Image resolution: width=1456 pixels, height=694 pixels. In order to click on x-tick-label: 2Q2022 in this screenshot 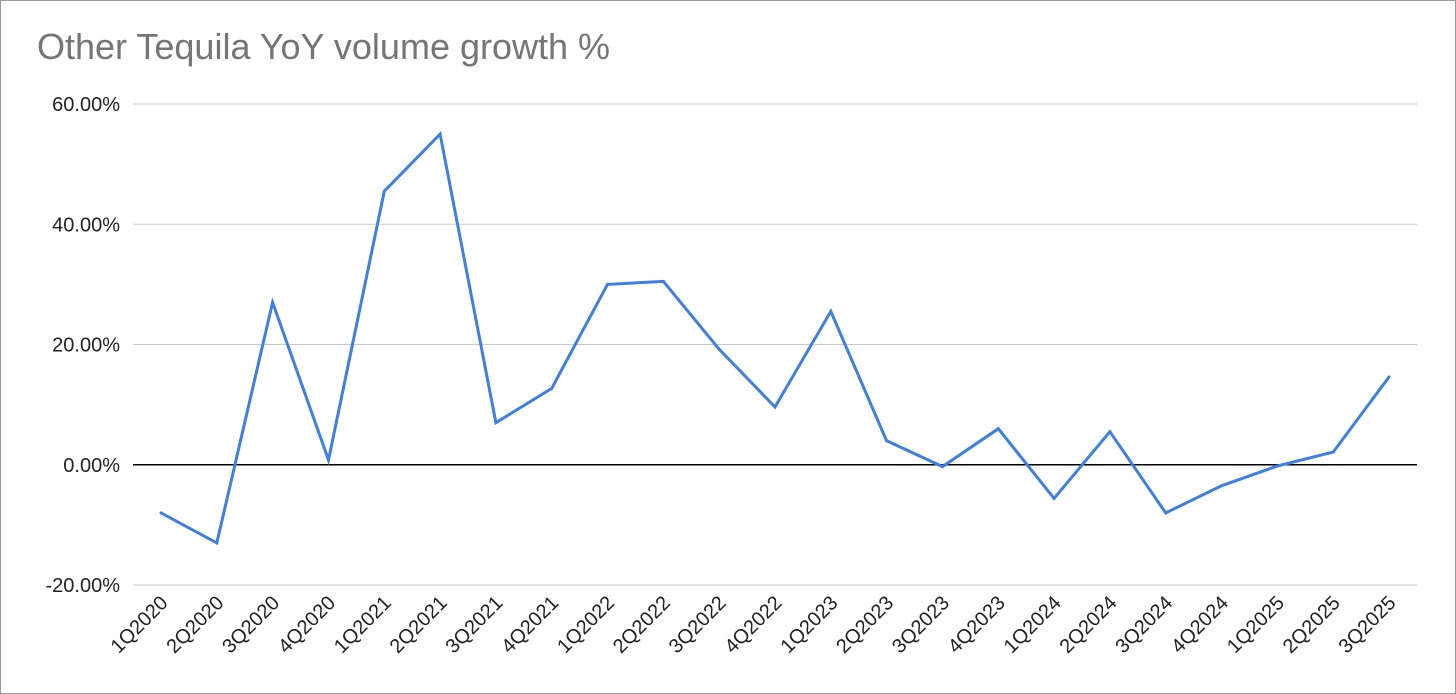, I will do `click(642, 625)`.